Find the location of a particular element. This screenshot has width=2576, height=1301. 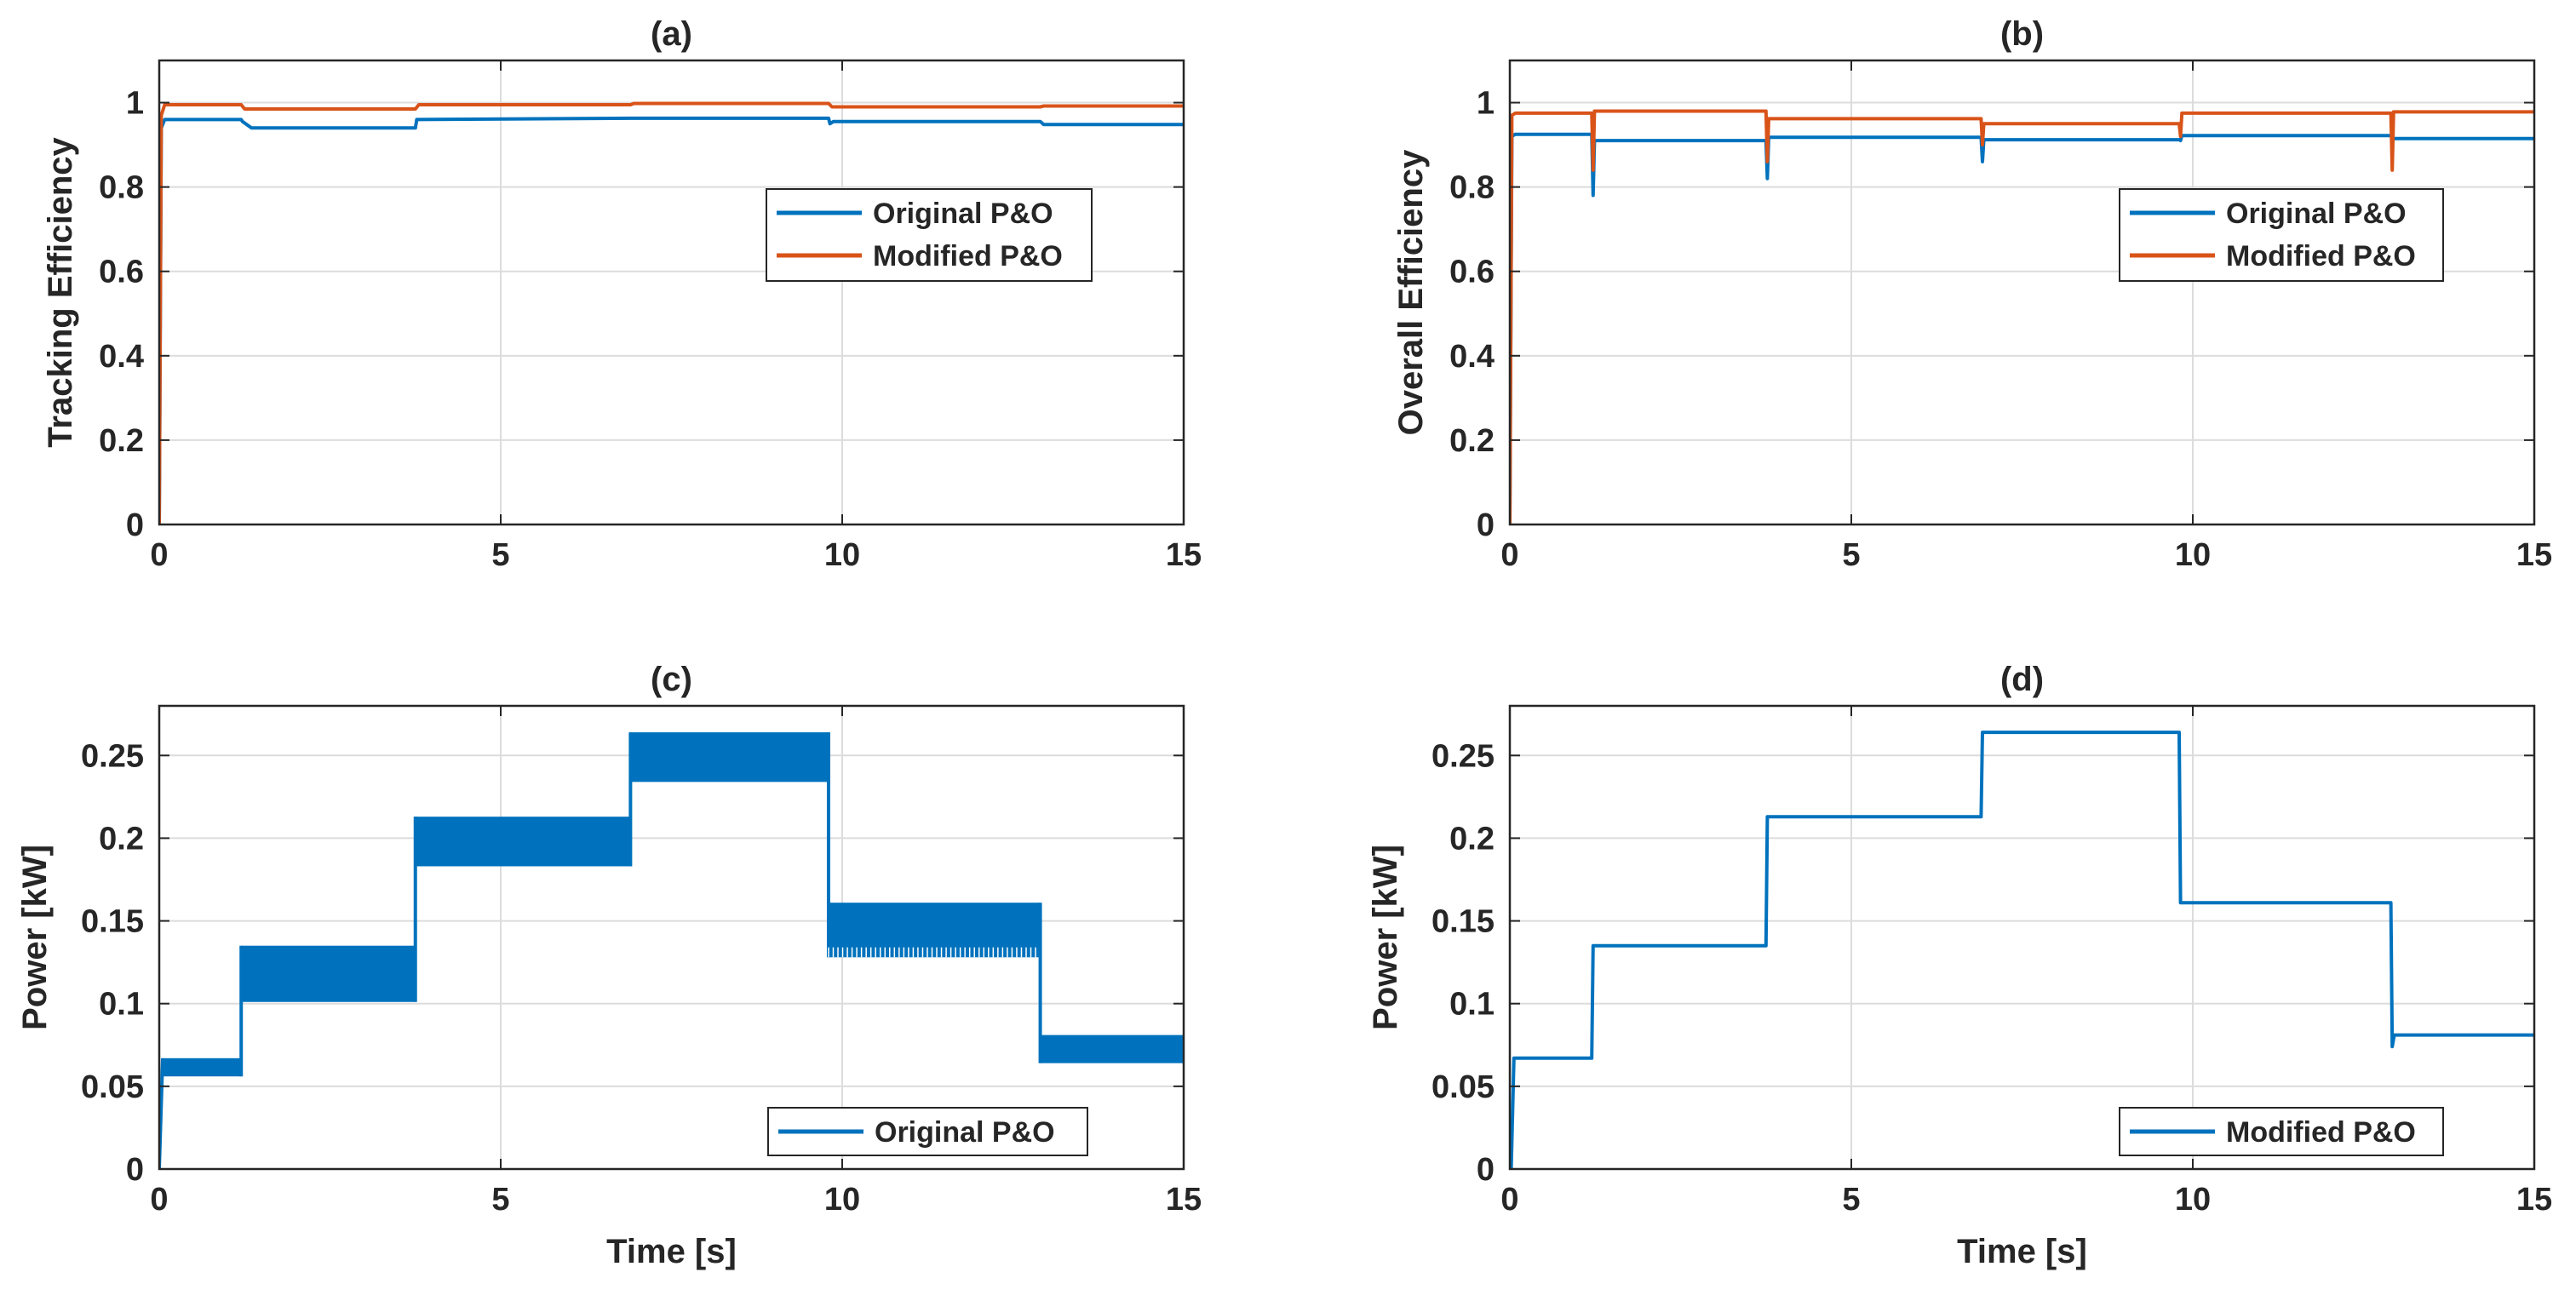

panel-title: (a) is located at coordinates (671, 34).